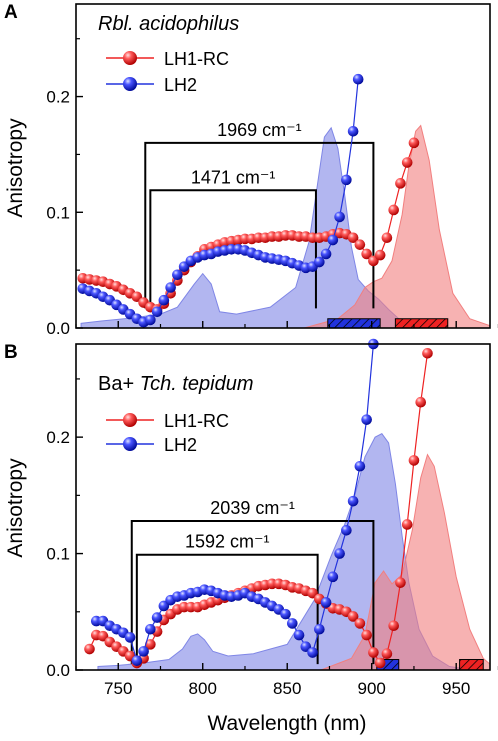 This screenshot has height=741, width=498. Describe the element at coordinates (11, 352) in the screenshot. I see `panel-letter-b: B` at that location.